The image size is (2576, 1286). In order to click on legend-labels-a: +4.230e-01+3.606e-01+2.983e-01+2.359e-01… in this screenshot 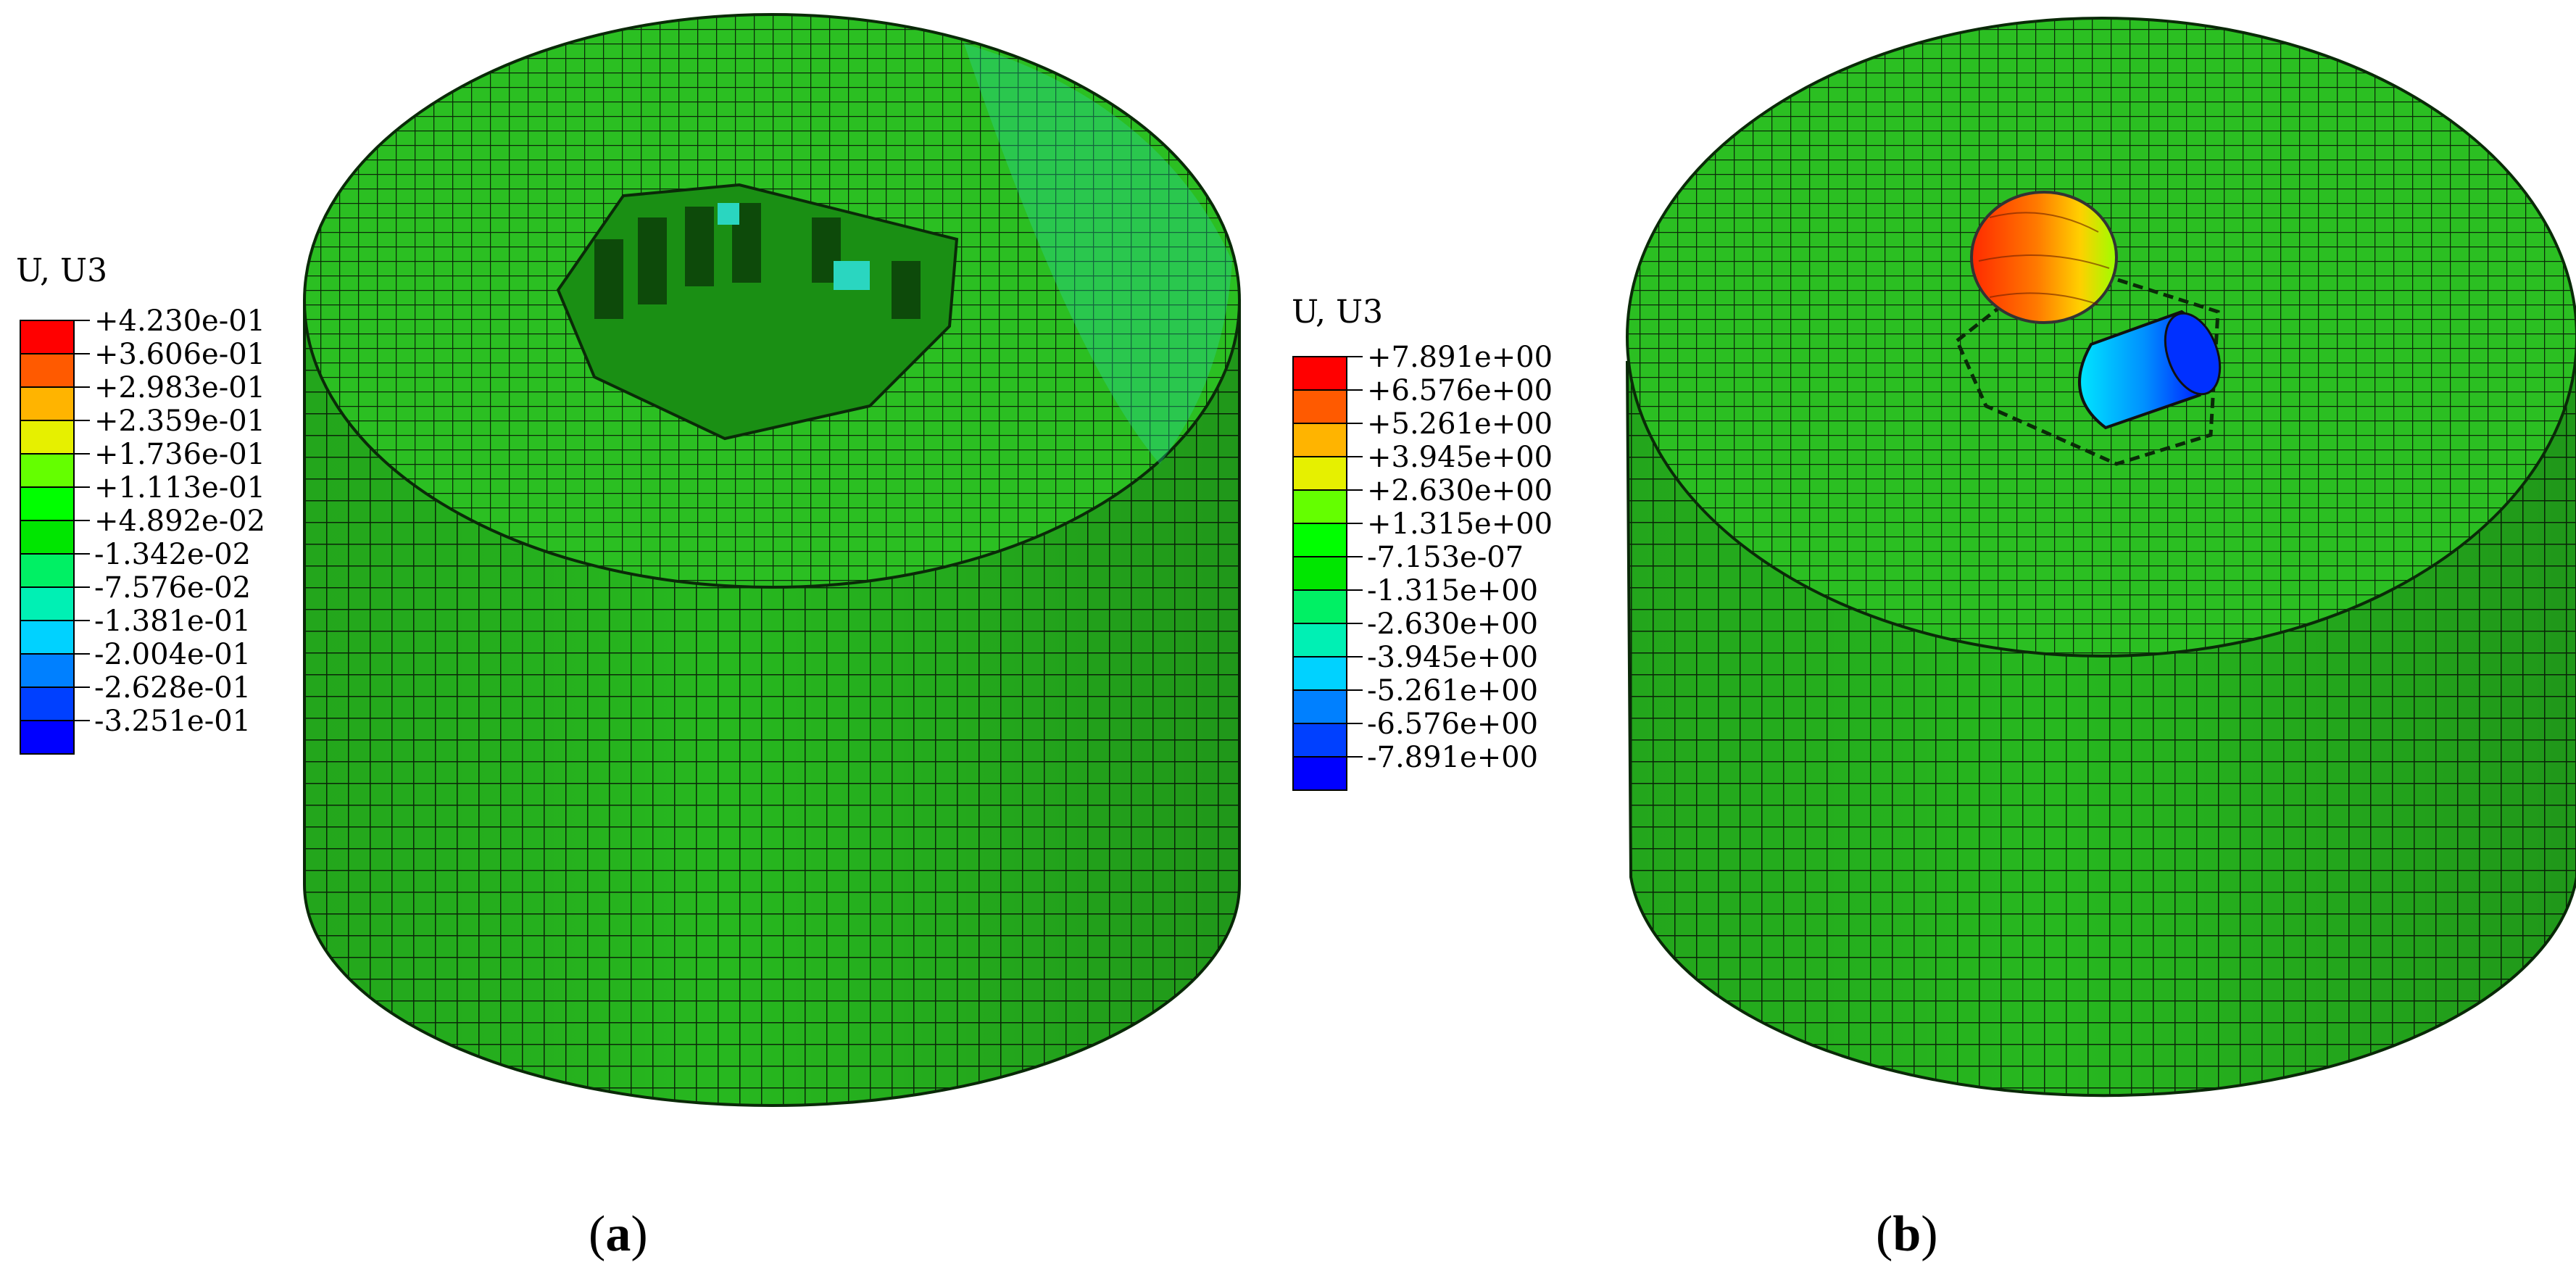, I will do `click(169, 521)`.